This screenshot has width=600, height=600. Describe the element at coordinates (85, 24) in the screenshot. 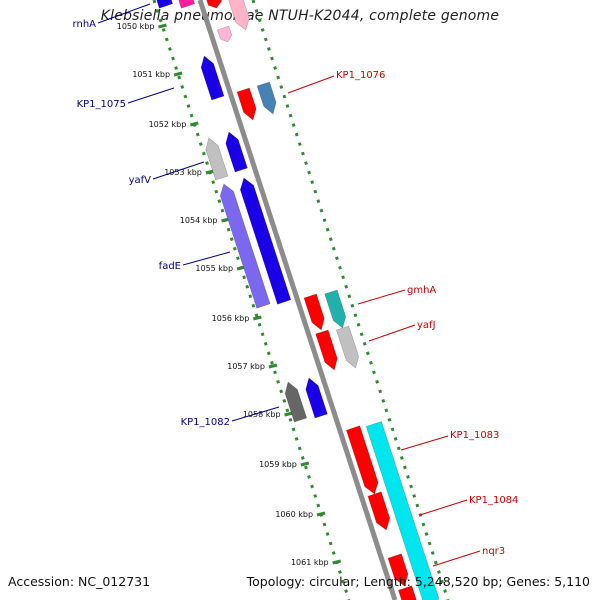

I see `gene-label-rnha: rnhA` at that location.